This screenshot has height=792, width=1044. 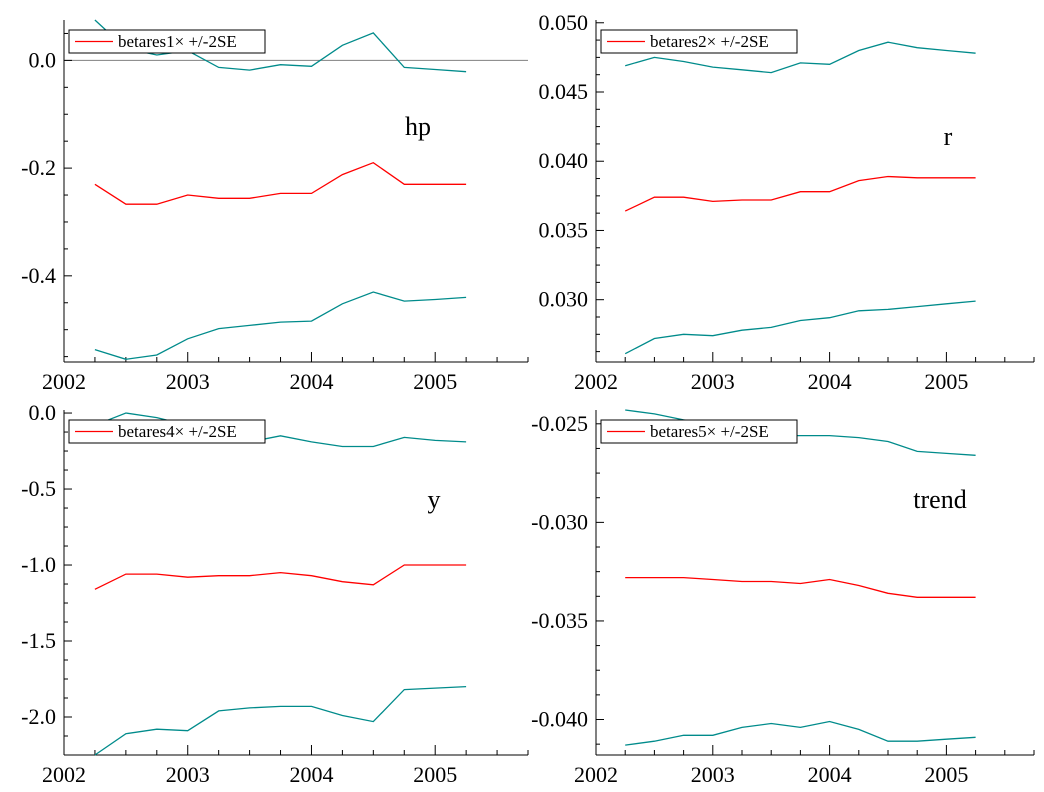 What do you see at coordinates (939, 499) in the screenshot?
I see `panel-title: trend` at bounding box center [939, 499].